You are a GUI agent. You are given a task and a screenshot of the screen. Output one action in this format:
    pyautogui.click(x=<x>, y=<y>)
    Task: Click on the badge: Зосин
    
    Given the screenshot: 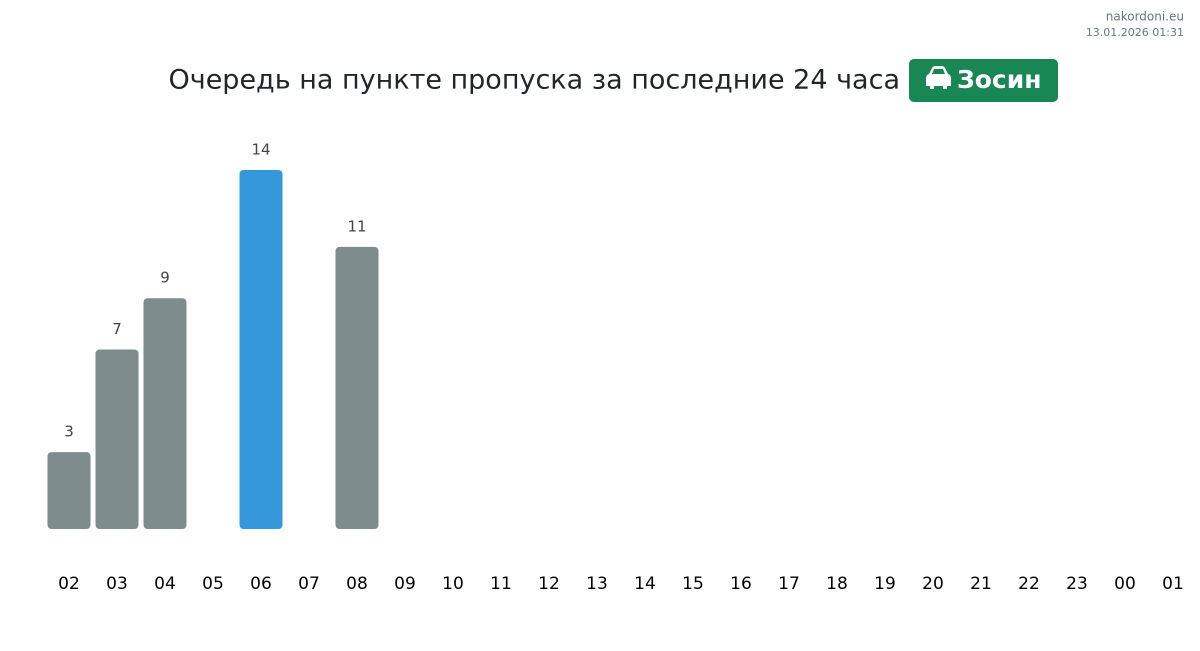 What is the action you would take?
    pyautogui.click(x=983, y=80)
    